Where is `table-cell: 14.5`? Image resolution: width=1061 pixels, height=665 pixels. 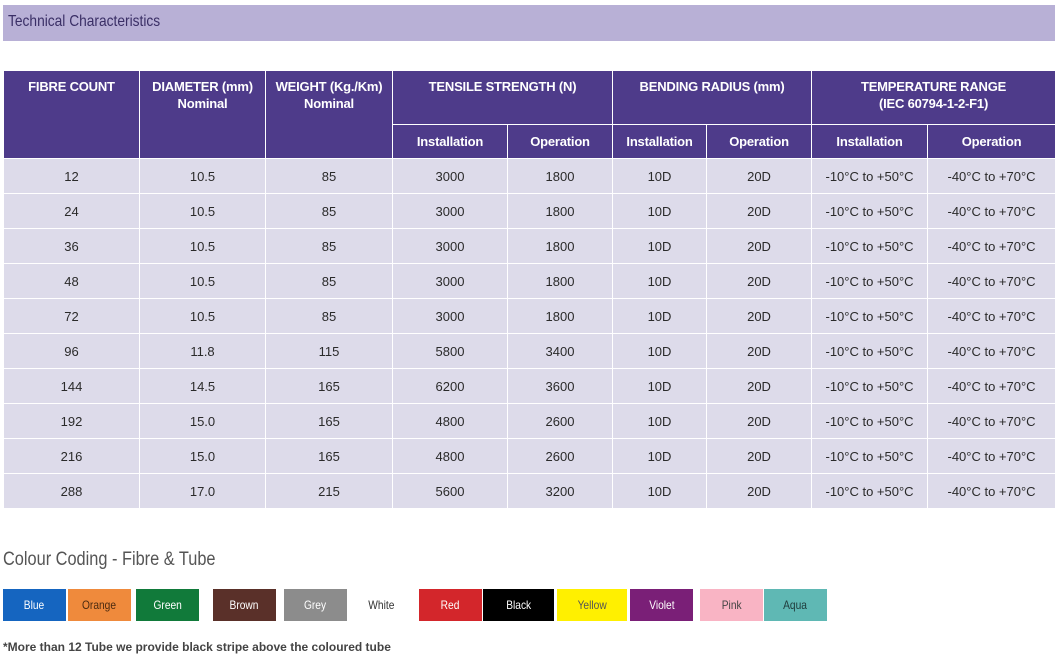 table-cell: 14.5 is located at coordinates (202, 386).